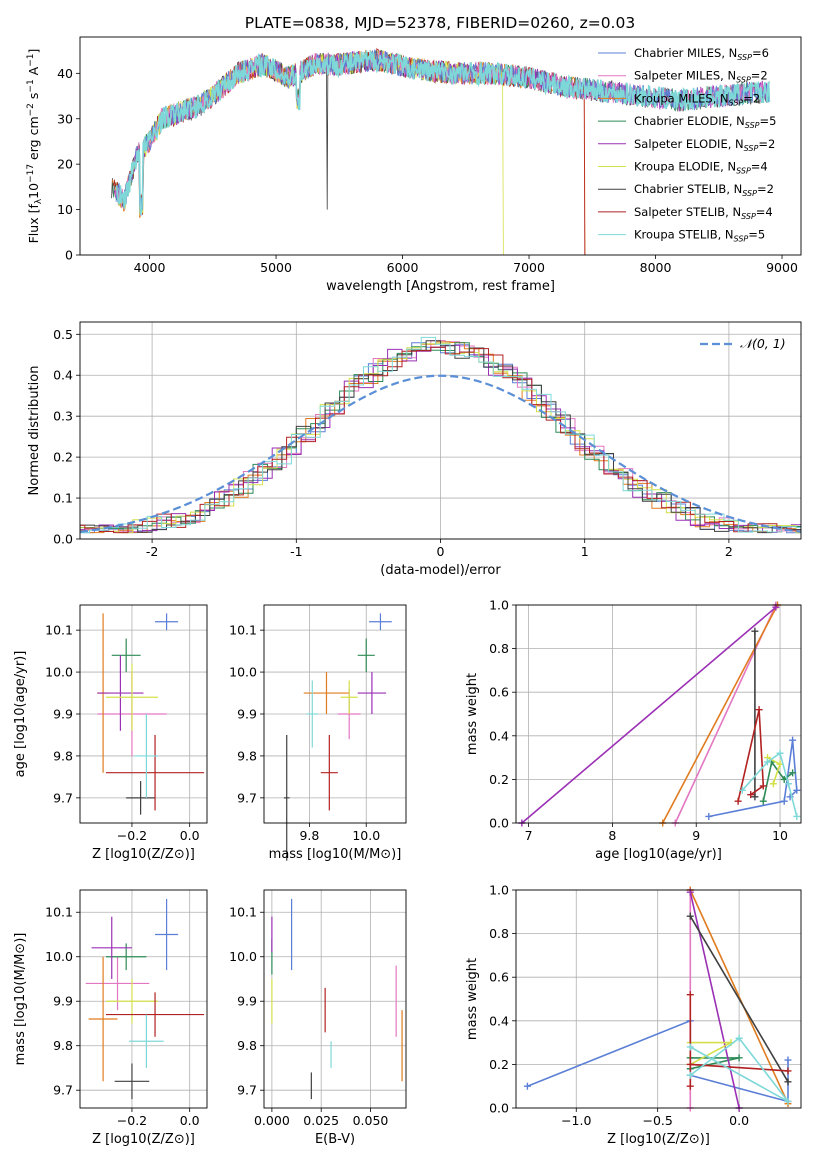 The width and height of the screenshot is (819, 1174). I want to click on y-axis-label: age [log10(age/yr)], so click(20, 714).